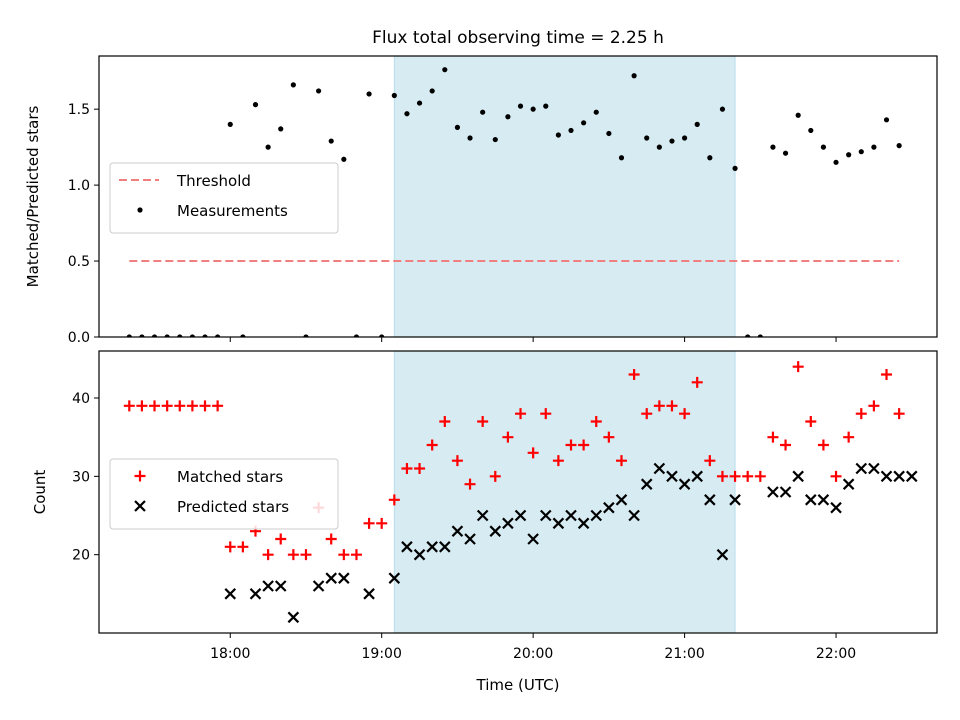 This screenshot has width=960, height=720. Describe the element at coordinates (140, 476) in the screenshot. I see `legend-matched-swatch` at that location.